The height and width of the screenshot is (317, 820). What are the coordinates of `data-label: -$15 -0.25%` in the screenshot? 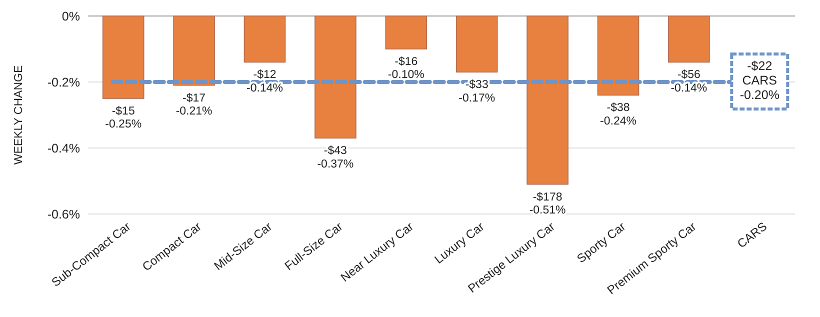 It's located at (123, 118).